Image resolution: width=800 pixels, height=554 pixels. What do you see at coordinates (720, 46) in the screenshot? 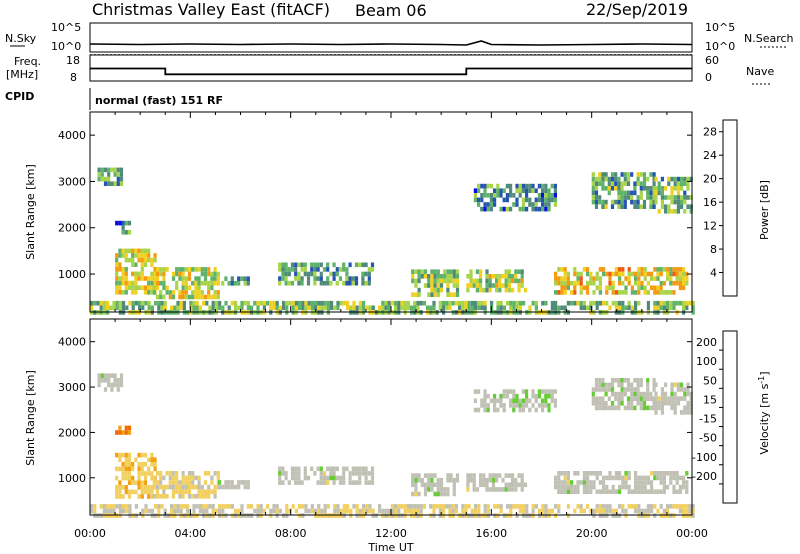
I see `nsearch-tick-bottom: 10^0` at bounding box center [720, 46].